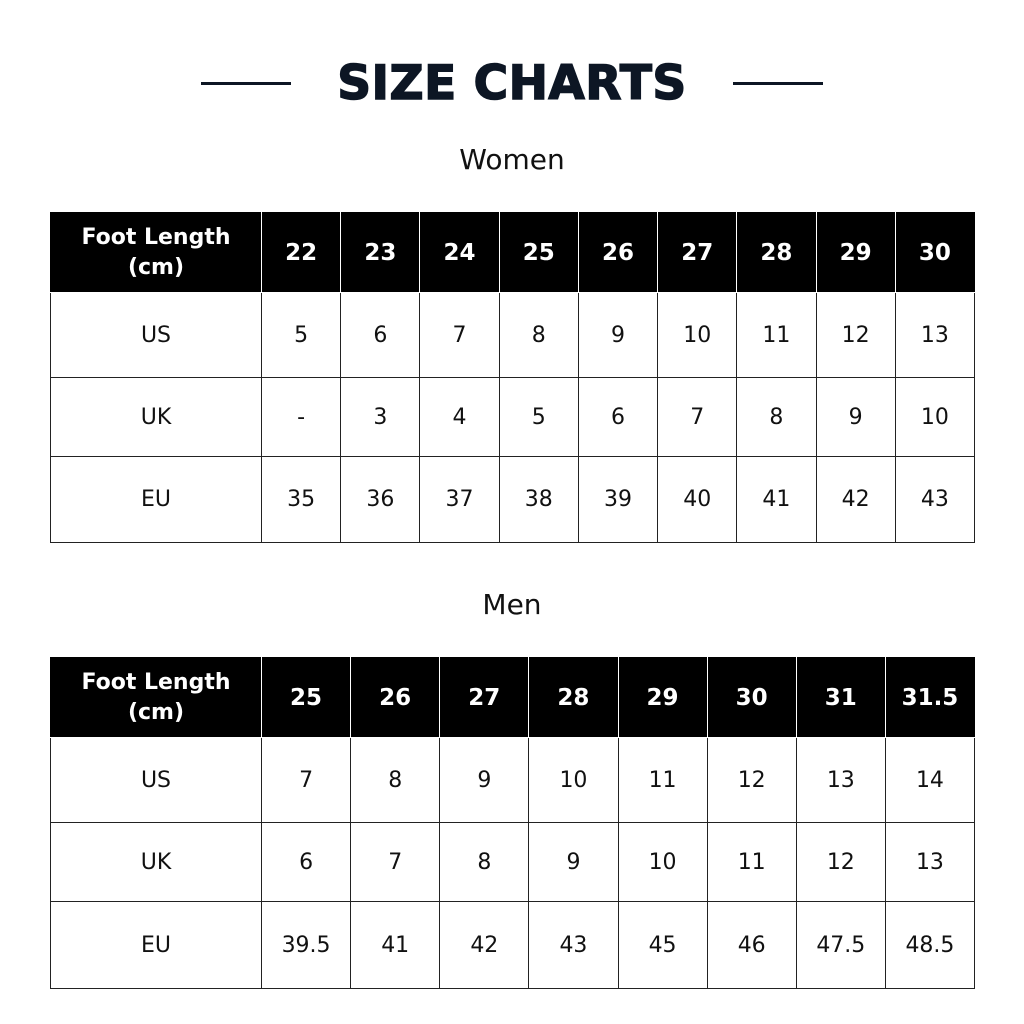  Describe the element at coordinates (301, 417) in the screenshot. I see `size-cell: -` at that location.